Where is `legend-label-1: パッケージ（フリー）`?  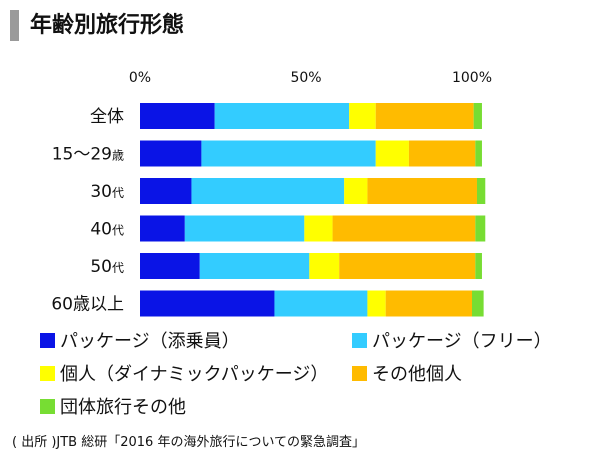
legend-label-1: パッケージ（フリー） is located at coordinates (462, 341).